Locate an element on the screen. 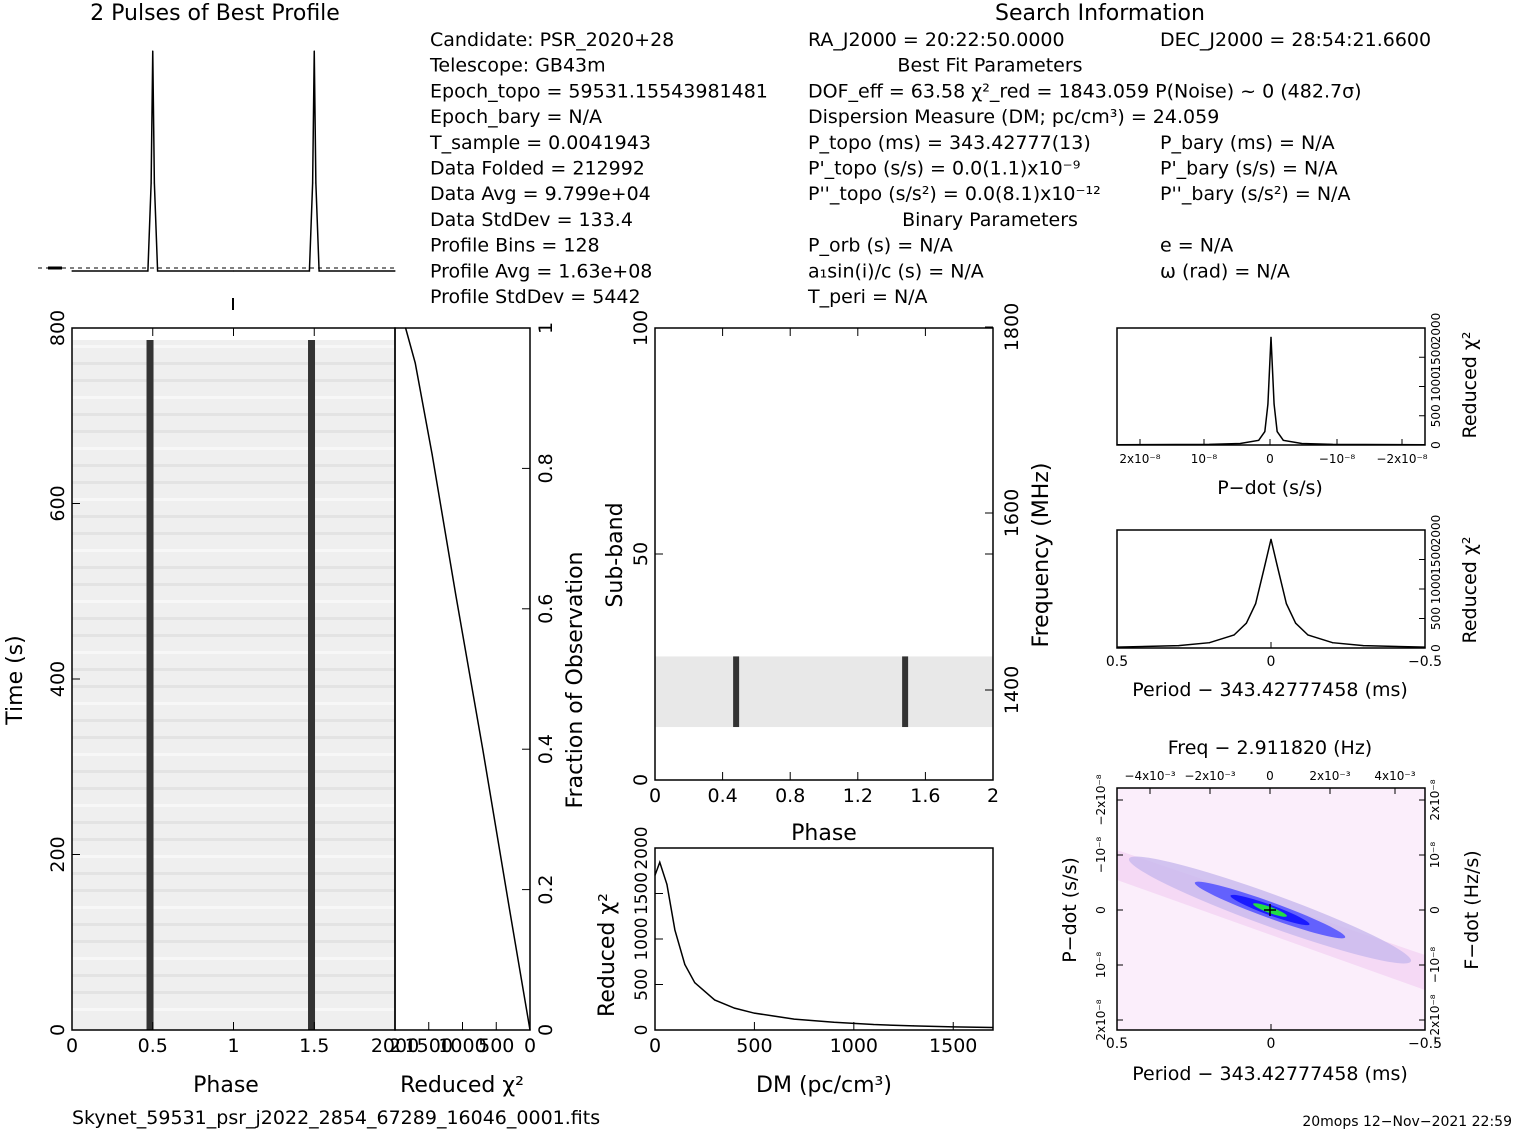 This screenshot has width=1517, height=1138. chi2-frame is located at coordinates (462, 679).